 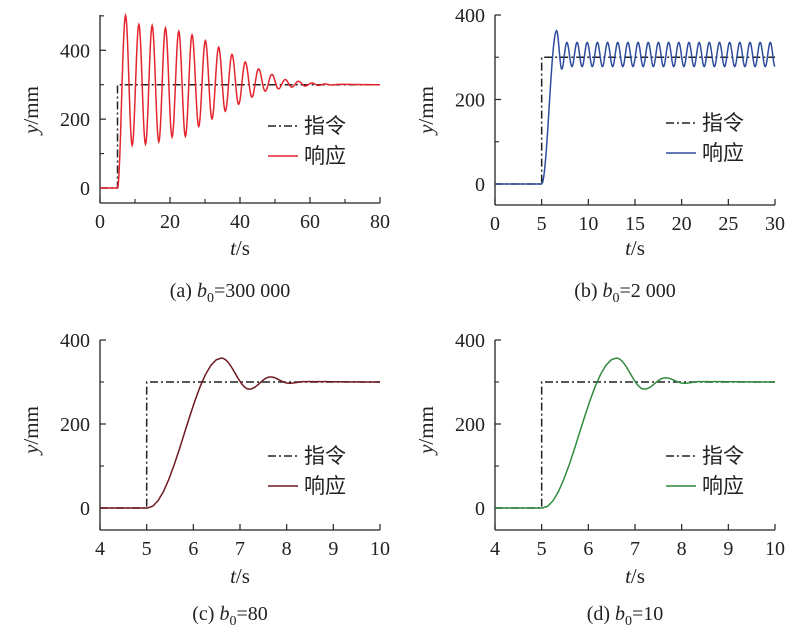 I want to click on x-tick-label: 40, so click(x=240, y=222).